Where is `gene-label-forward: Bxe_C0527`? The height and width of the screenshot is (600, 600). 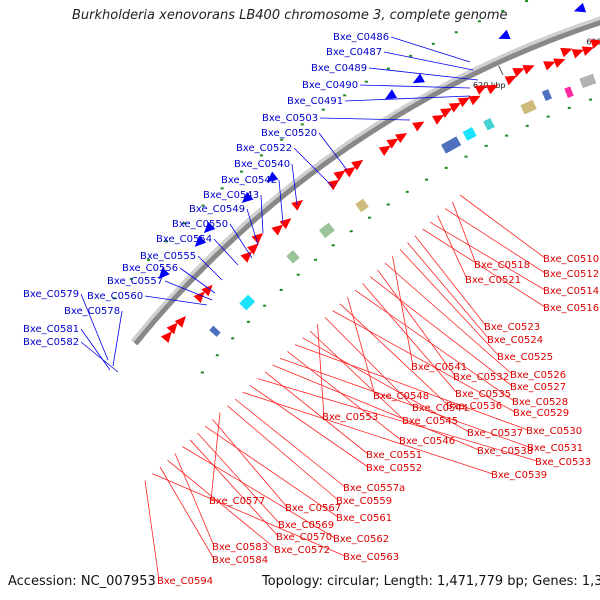
gene-label-forward: Bxe_C0527 is located at coordinates (538, 387).